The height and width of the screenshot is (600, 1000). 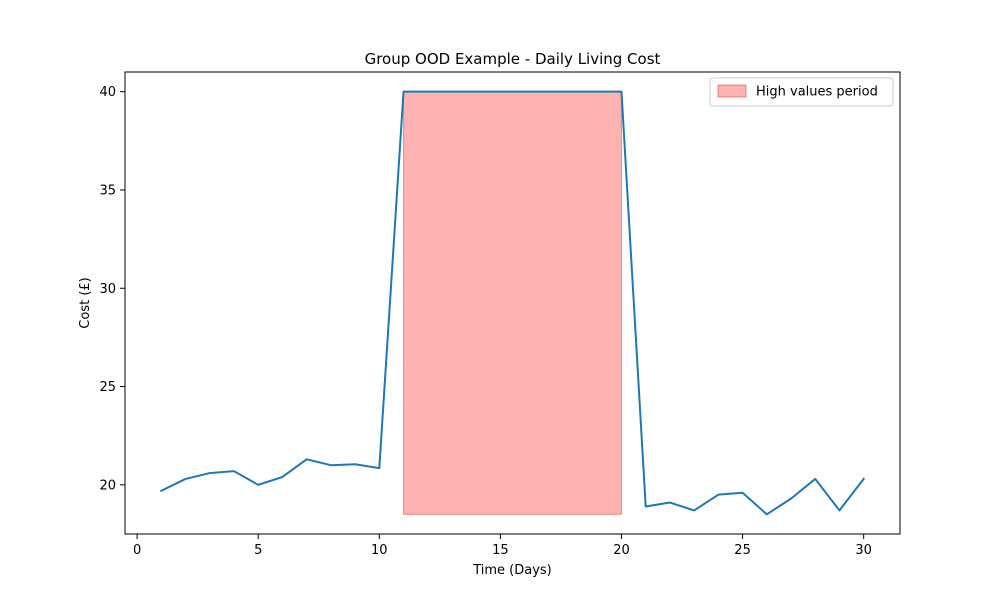 What do you see at coordinates (137, 550) in the screenshot?
I see `x-tick-label: 0` at bounding box center [137, 550].